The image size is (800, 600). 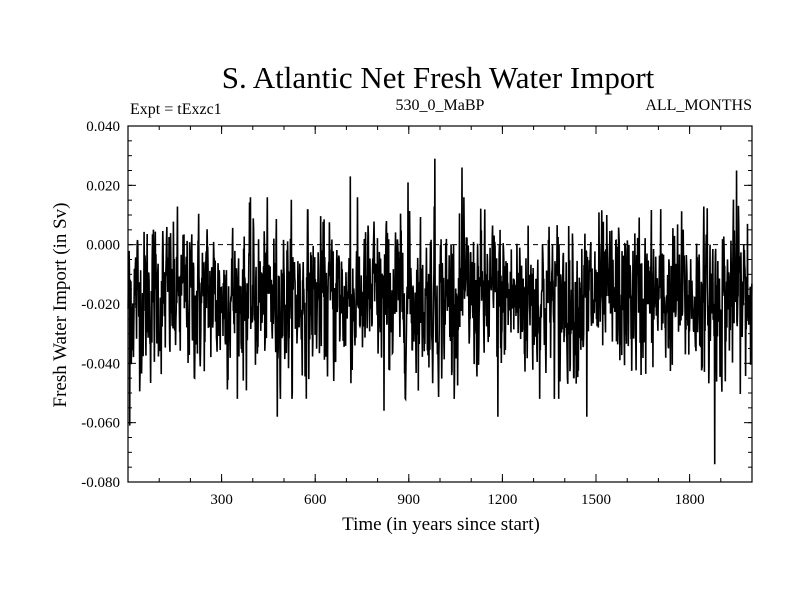 I want to click on y-tick-label: -0.040, so click(x=100, y=364).